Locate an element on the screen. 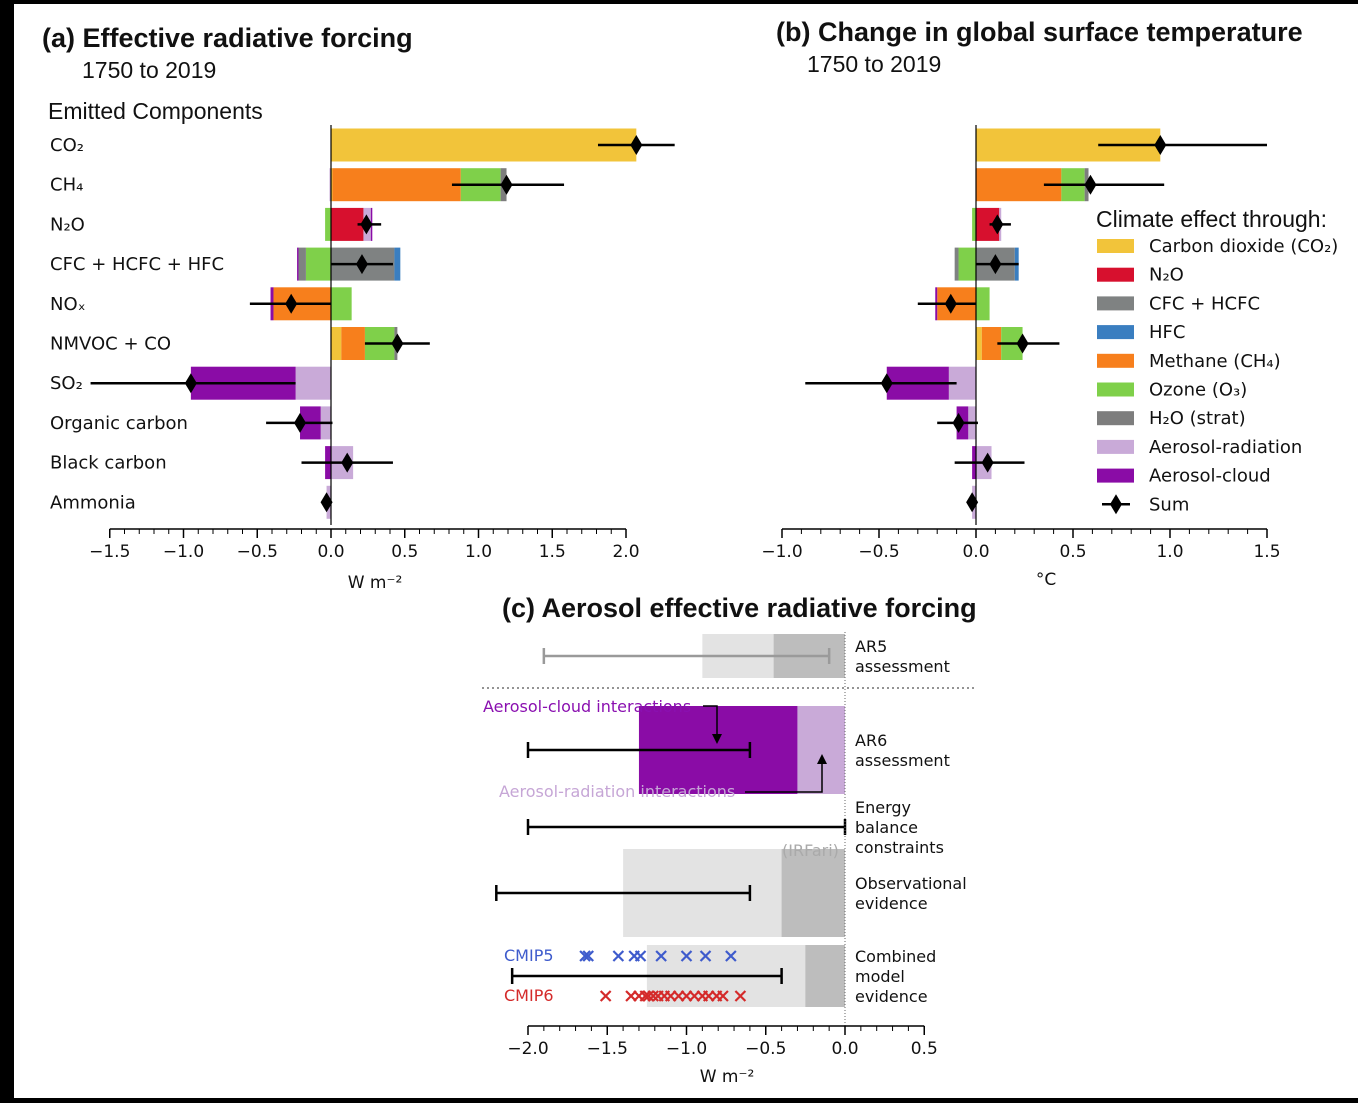 This screenshot has height=1103, width=1358. panel-c-xlabel: W m⁻² is located at coordinates (727, 1077).